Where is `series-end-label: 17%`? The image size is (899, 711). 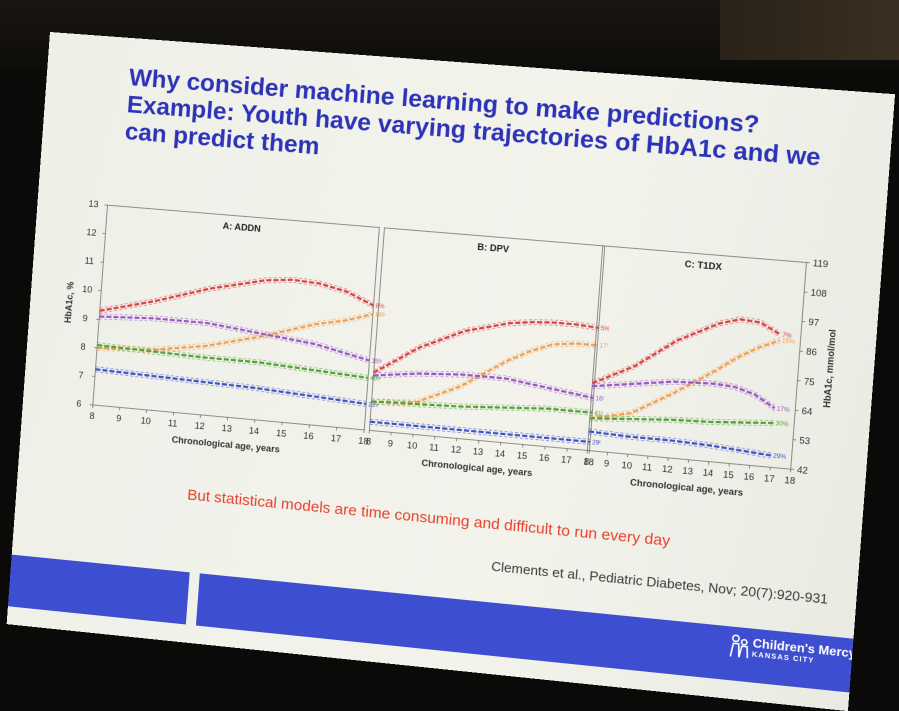 series-end-label: 17% is located at coordinates (784, 409).